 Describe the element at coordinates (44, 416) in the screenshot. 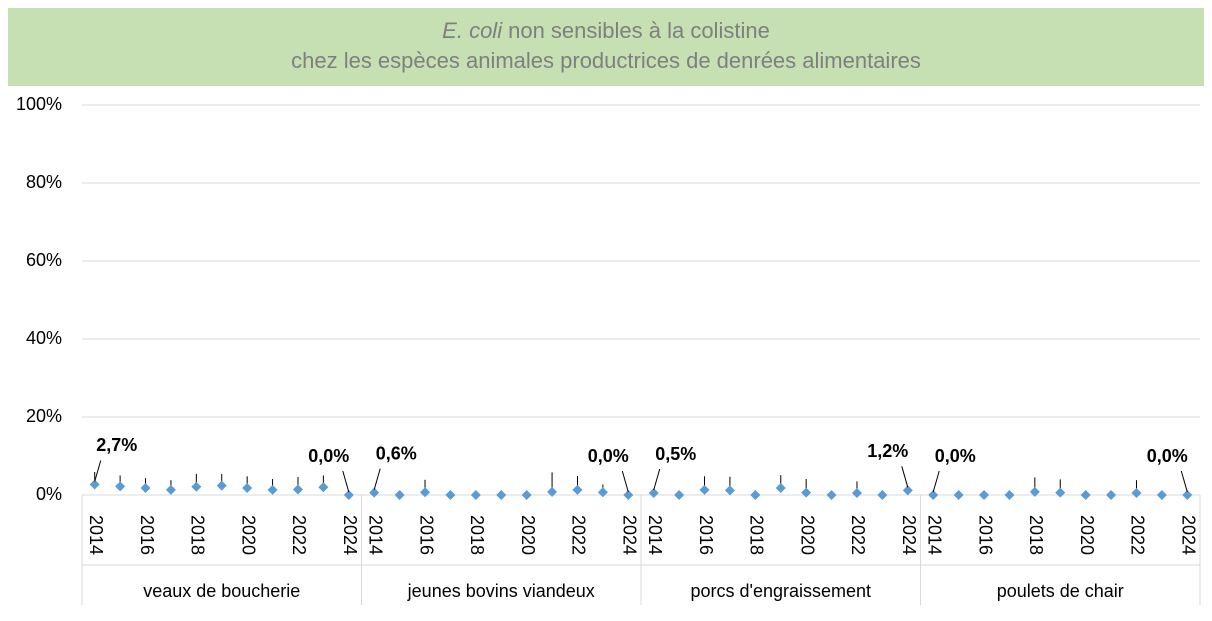

I see `y-tick-label: 20%` at that location.